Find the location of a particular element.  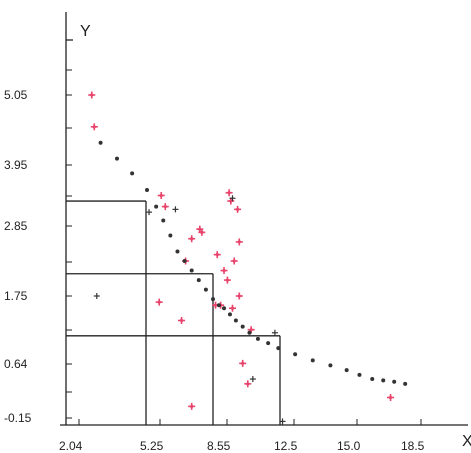

x-tick-label: 15.0 is located at coordinates (349, 446).